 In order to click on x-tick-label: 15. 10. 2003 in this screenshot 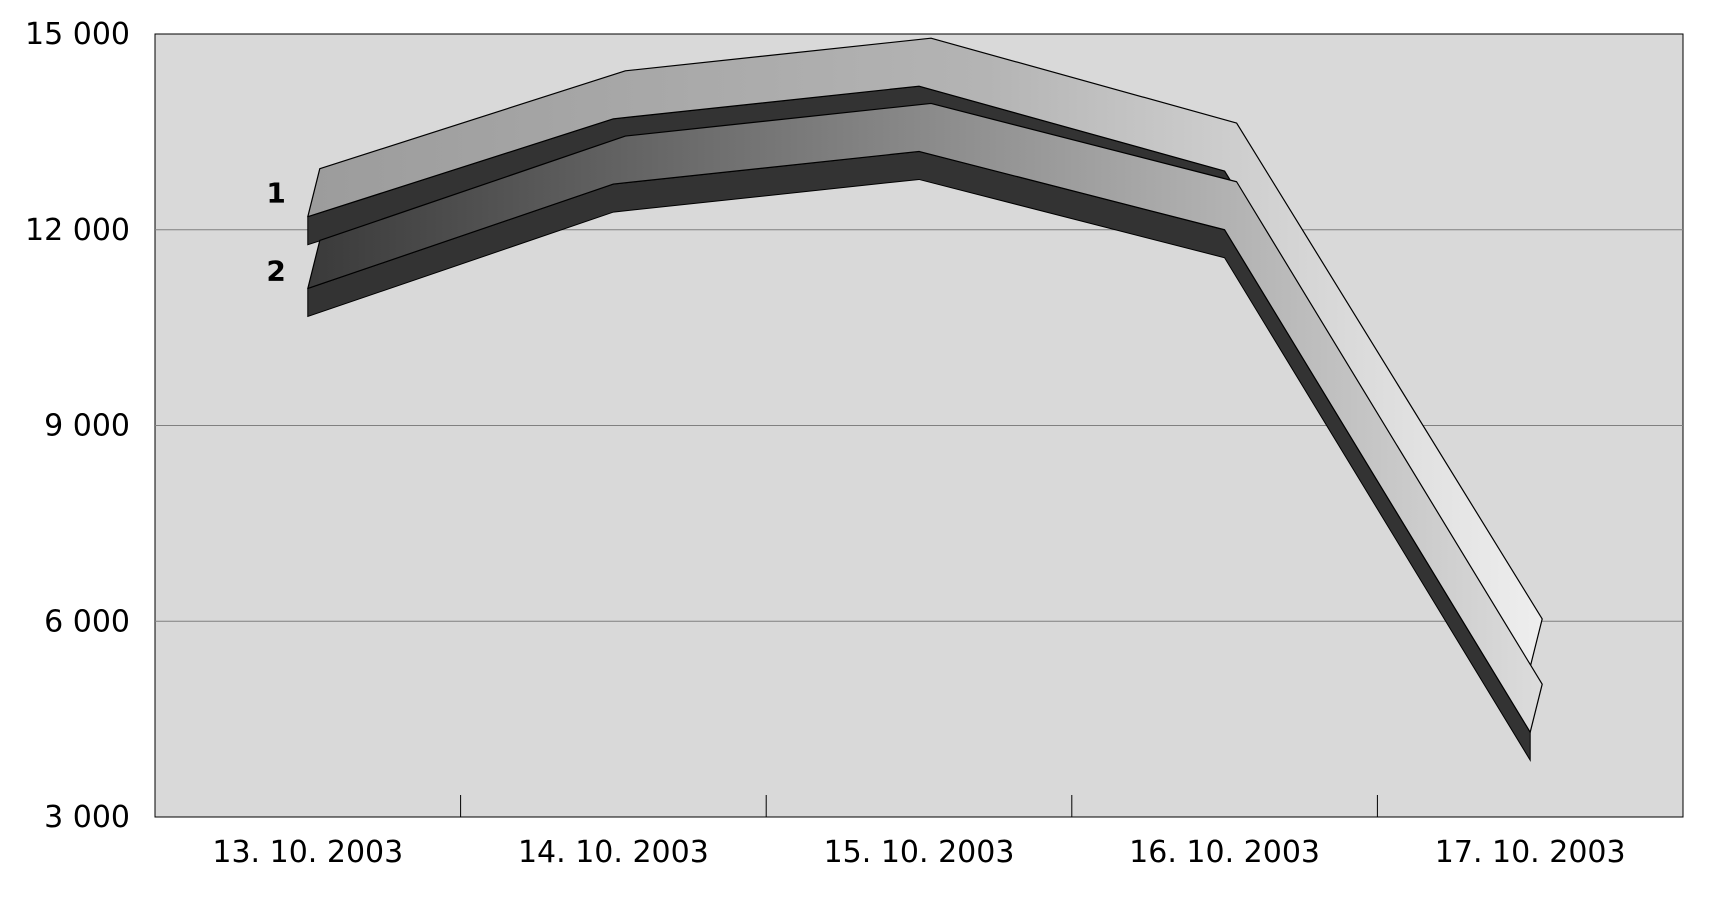, I will do `click(919, 852)`.